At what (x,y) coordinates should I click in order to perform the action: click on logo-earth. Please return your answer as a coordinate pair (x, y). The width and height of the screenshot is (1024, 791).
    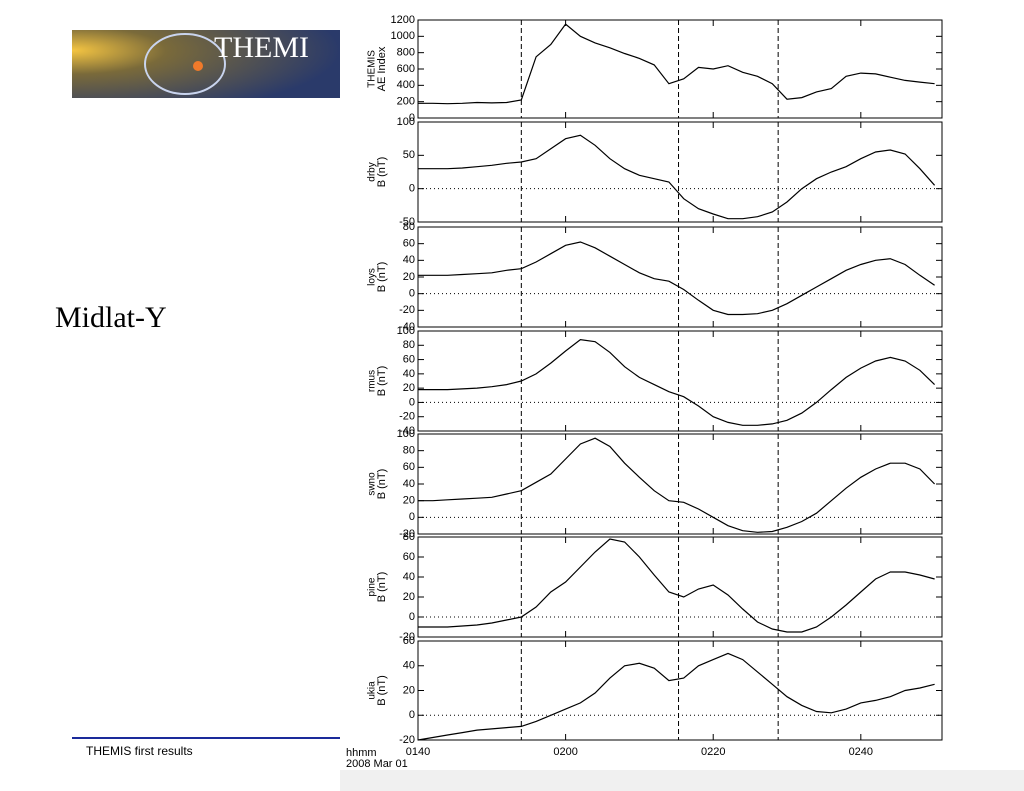
    Looking at the image, I should click on (198, 66).